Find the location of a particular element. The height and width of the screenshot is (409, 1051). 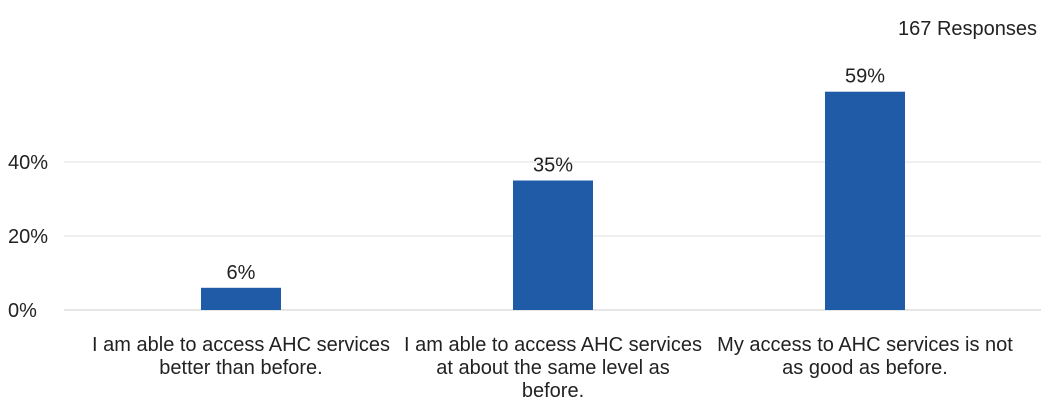

bar-value-label-1: 35% is located at coordinates (553, 166).